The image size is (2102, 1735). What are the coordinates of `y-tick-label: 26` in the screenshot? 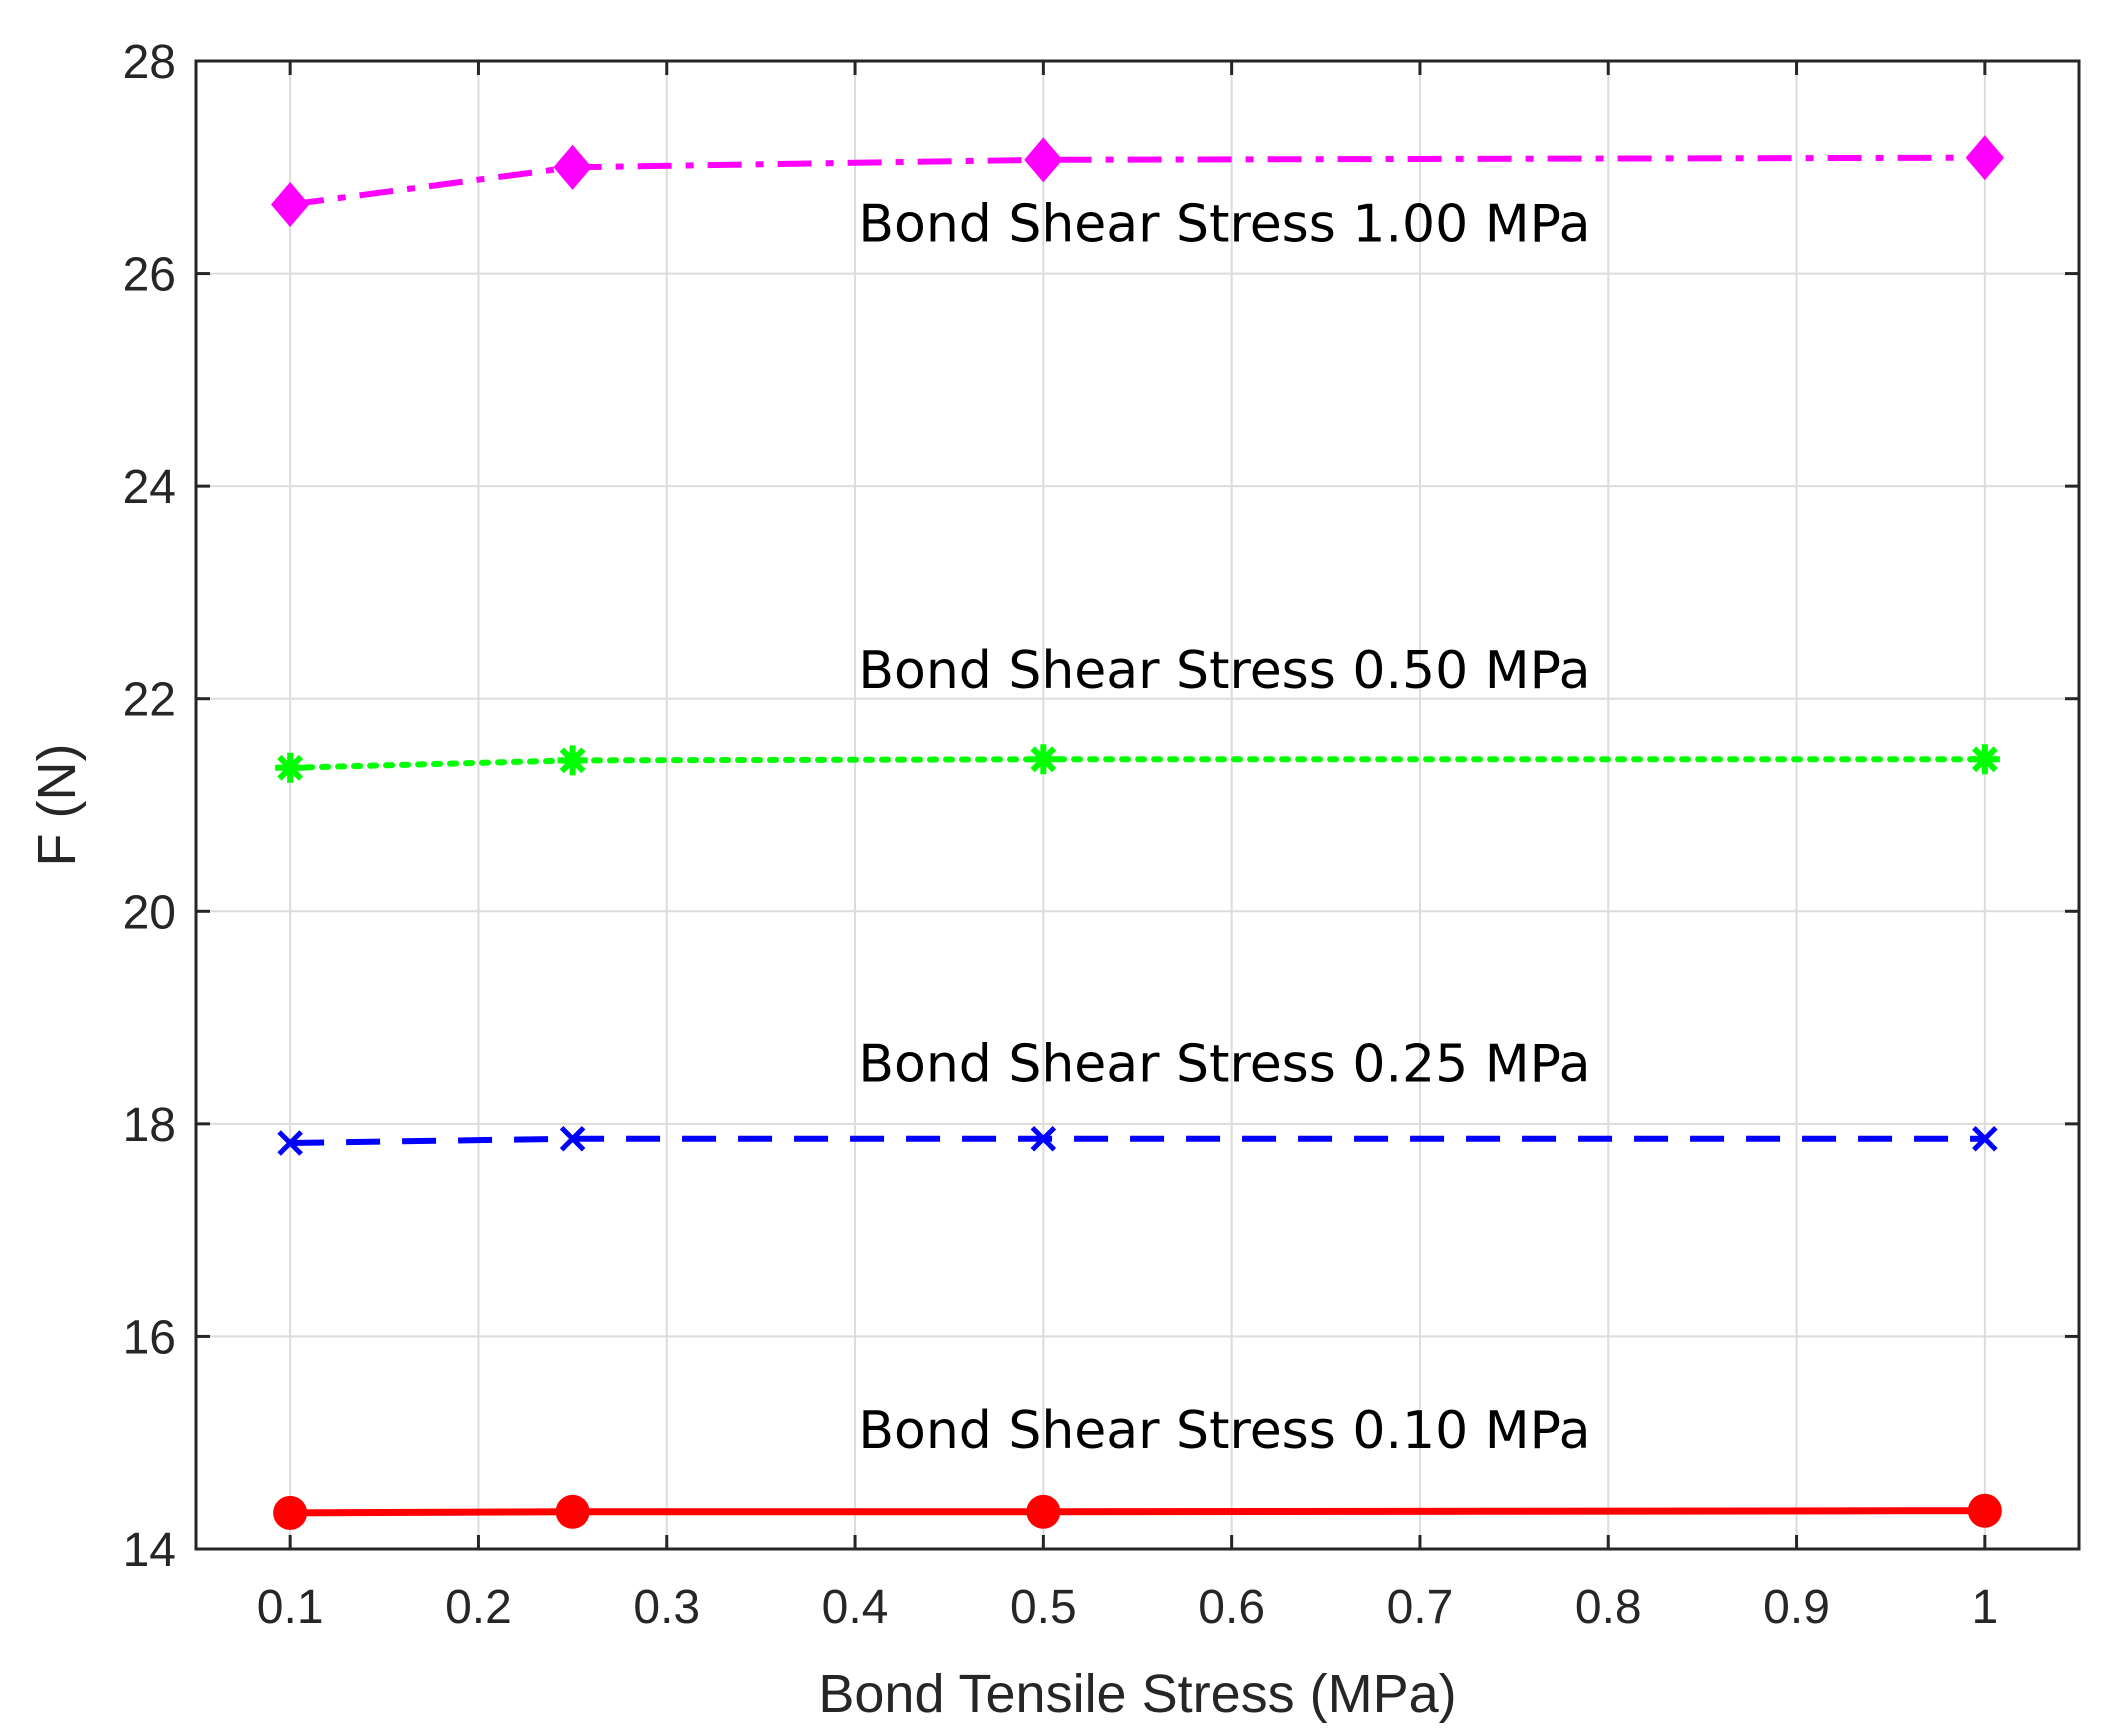 It's located at (149, 275).